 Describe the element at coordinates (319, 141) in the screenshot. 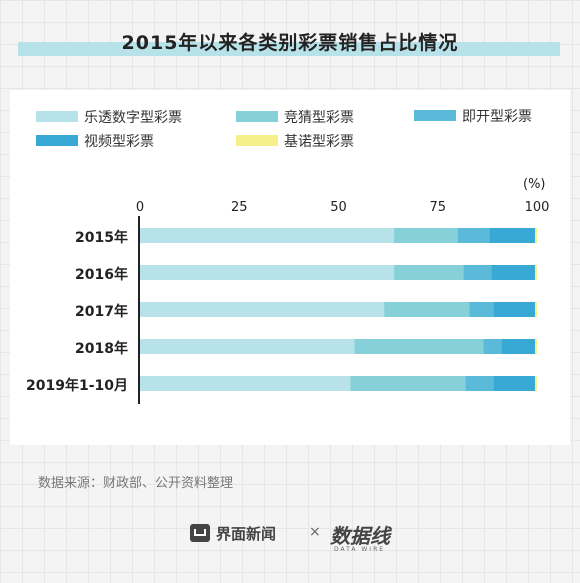

I see `legend-label: 基诺型彩票` at that location.